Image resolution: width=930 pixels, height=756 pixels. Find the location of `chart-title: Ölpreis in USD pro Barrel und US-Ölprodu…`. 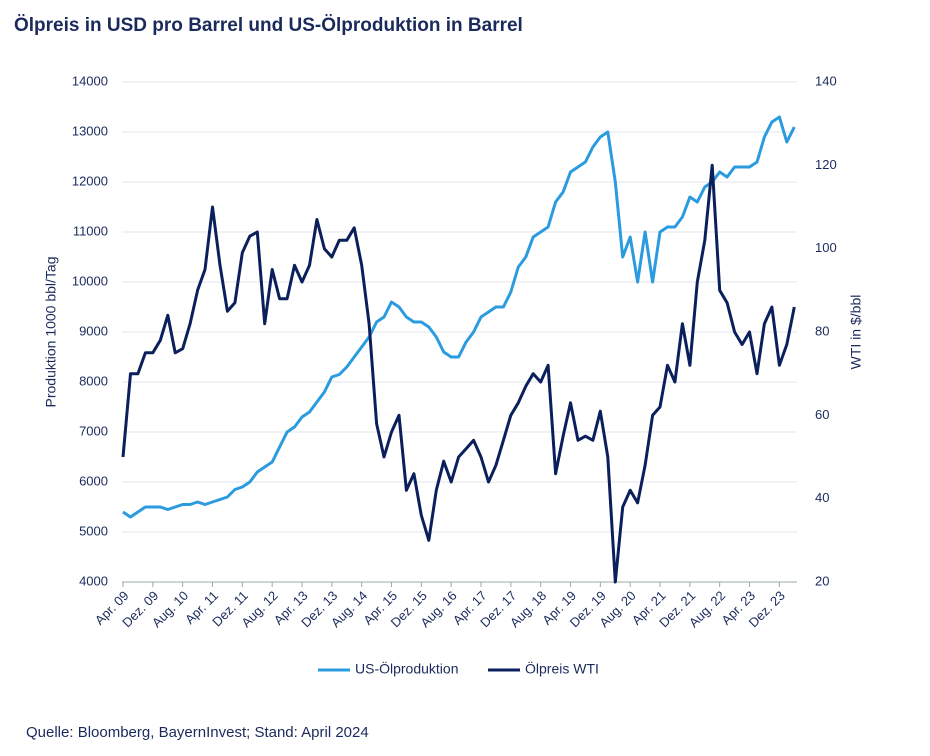

chart-title: Ölpreis in USD pro Barrel und US-Ölprodu… is located at coordinates (268, 25).